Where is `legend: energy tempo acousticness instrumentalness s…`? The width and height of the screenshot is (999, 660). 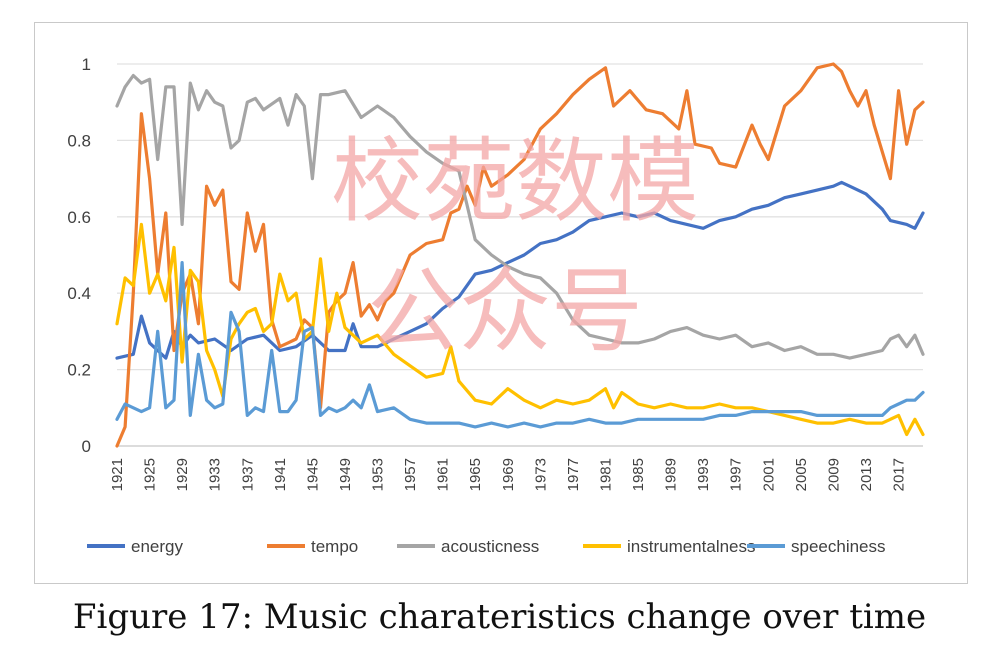
legend: energy tempo acousticness instrumentalness s… is located at coordinates (486, 546).